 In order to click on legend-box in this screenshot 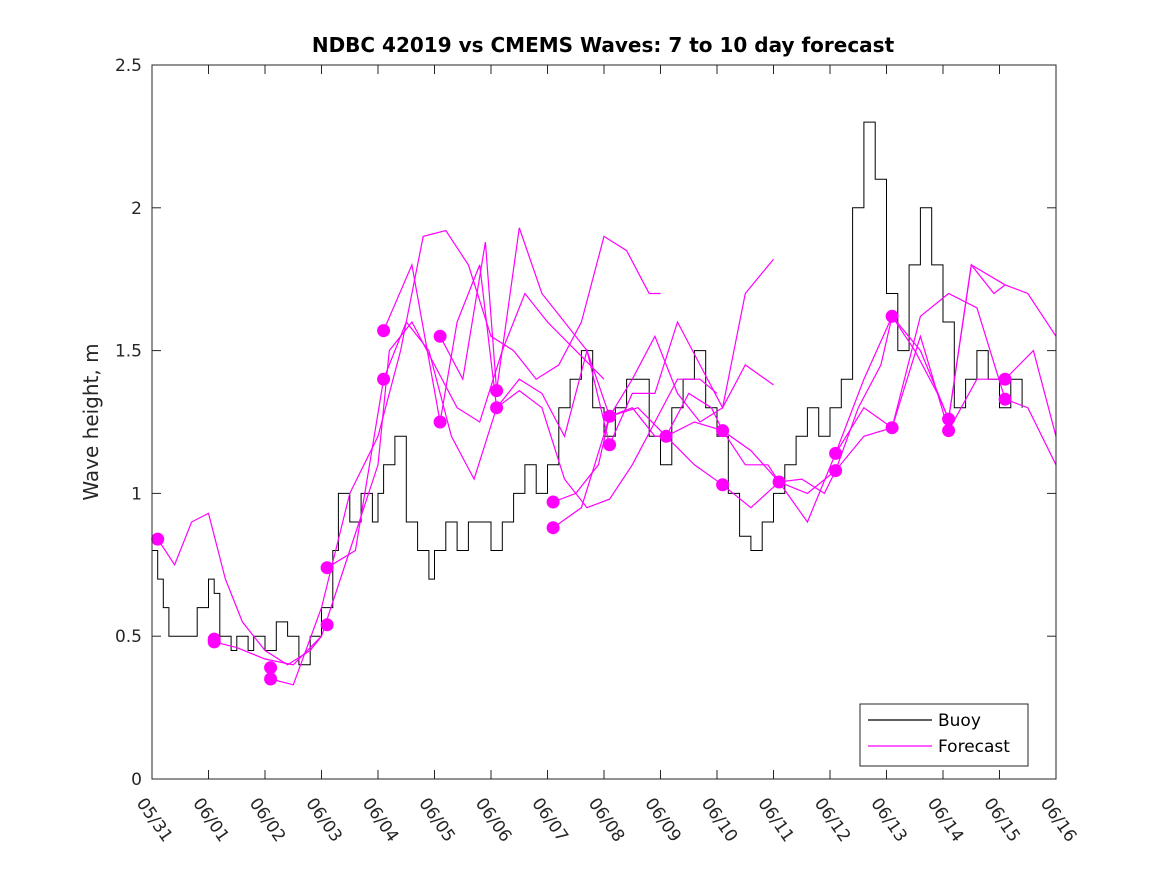, I will do `click(944, 735)`.